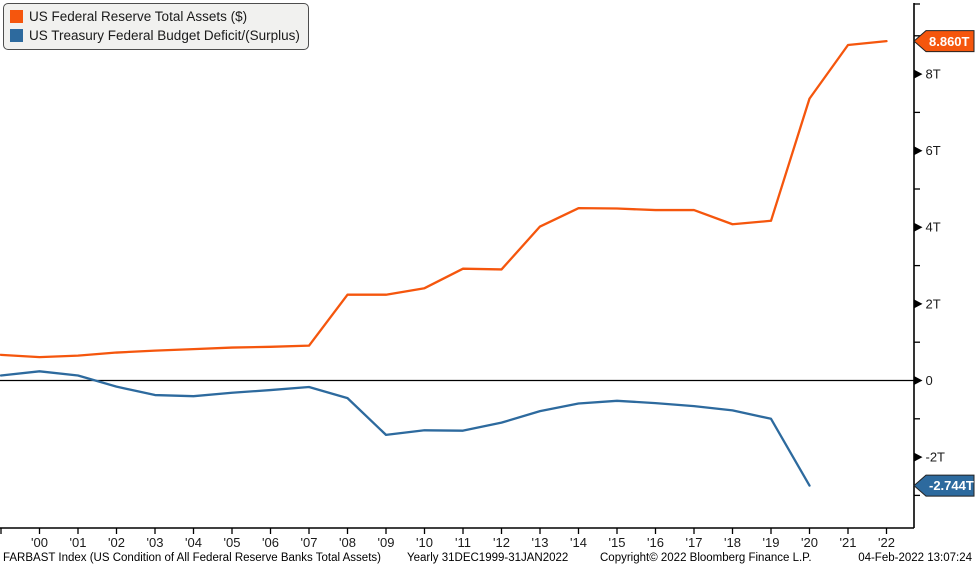 This screenshot has height=567, width=975. Describe the element at coordinates (936, 457) in the screenshot. I see `y-axis-tick-label: -2T` at that location.